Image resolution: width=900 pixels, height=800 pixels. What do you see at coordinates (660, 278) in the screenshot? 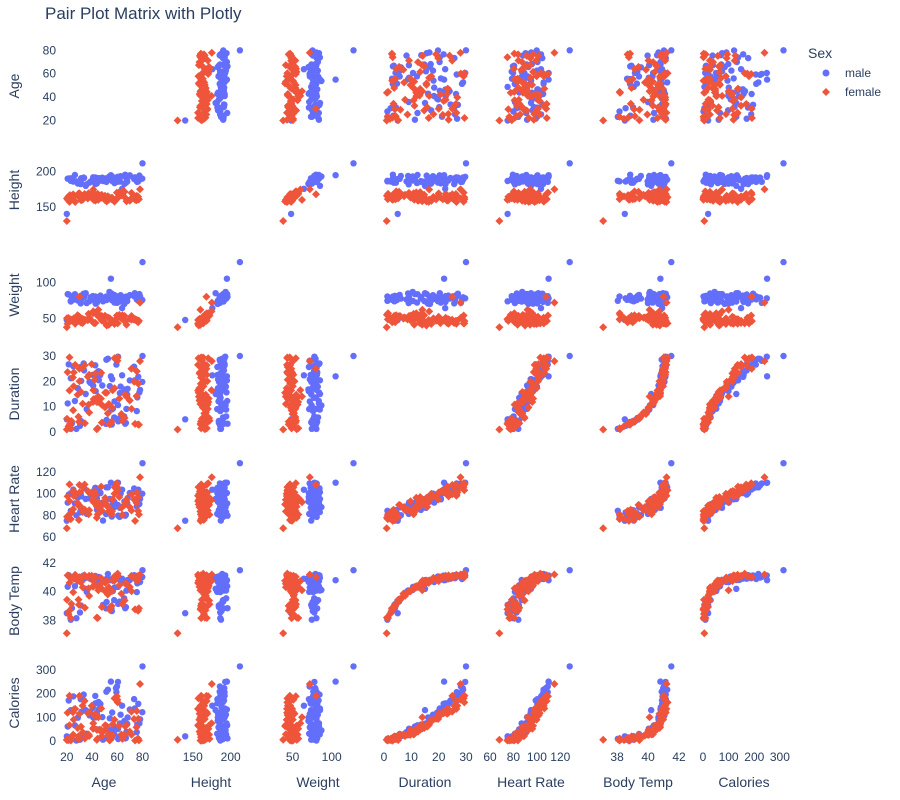
I see `point-male-weight-vs-body-temp` at bounding box center [660, 278].